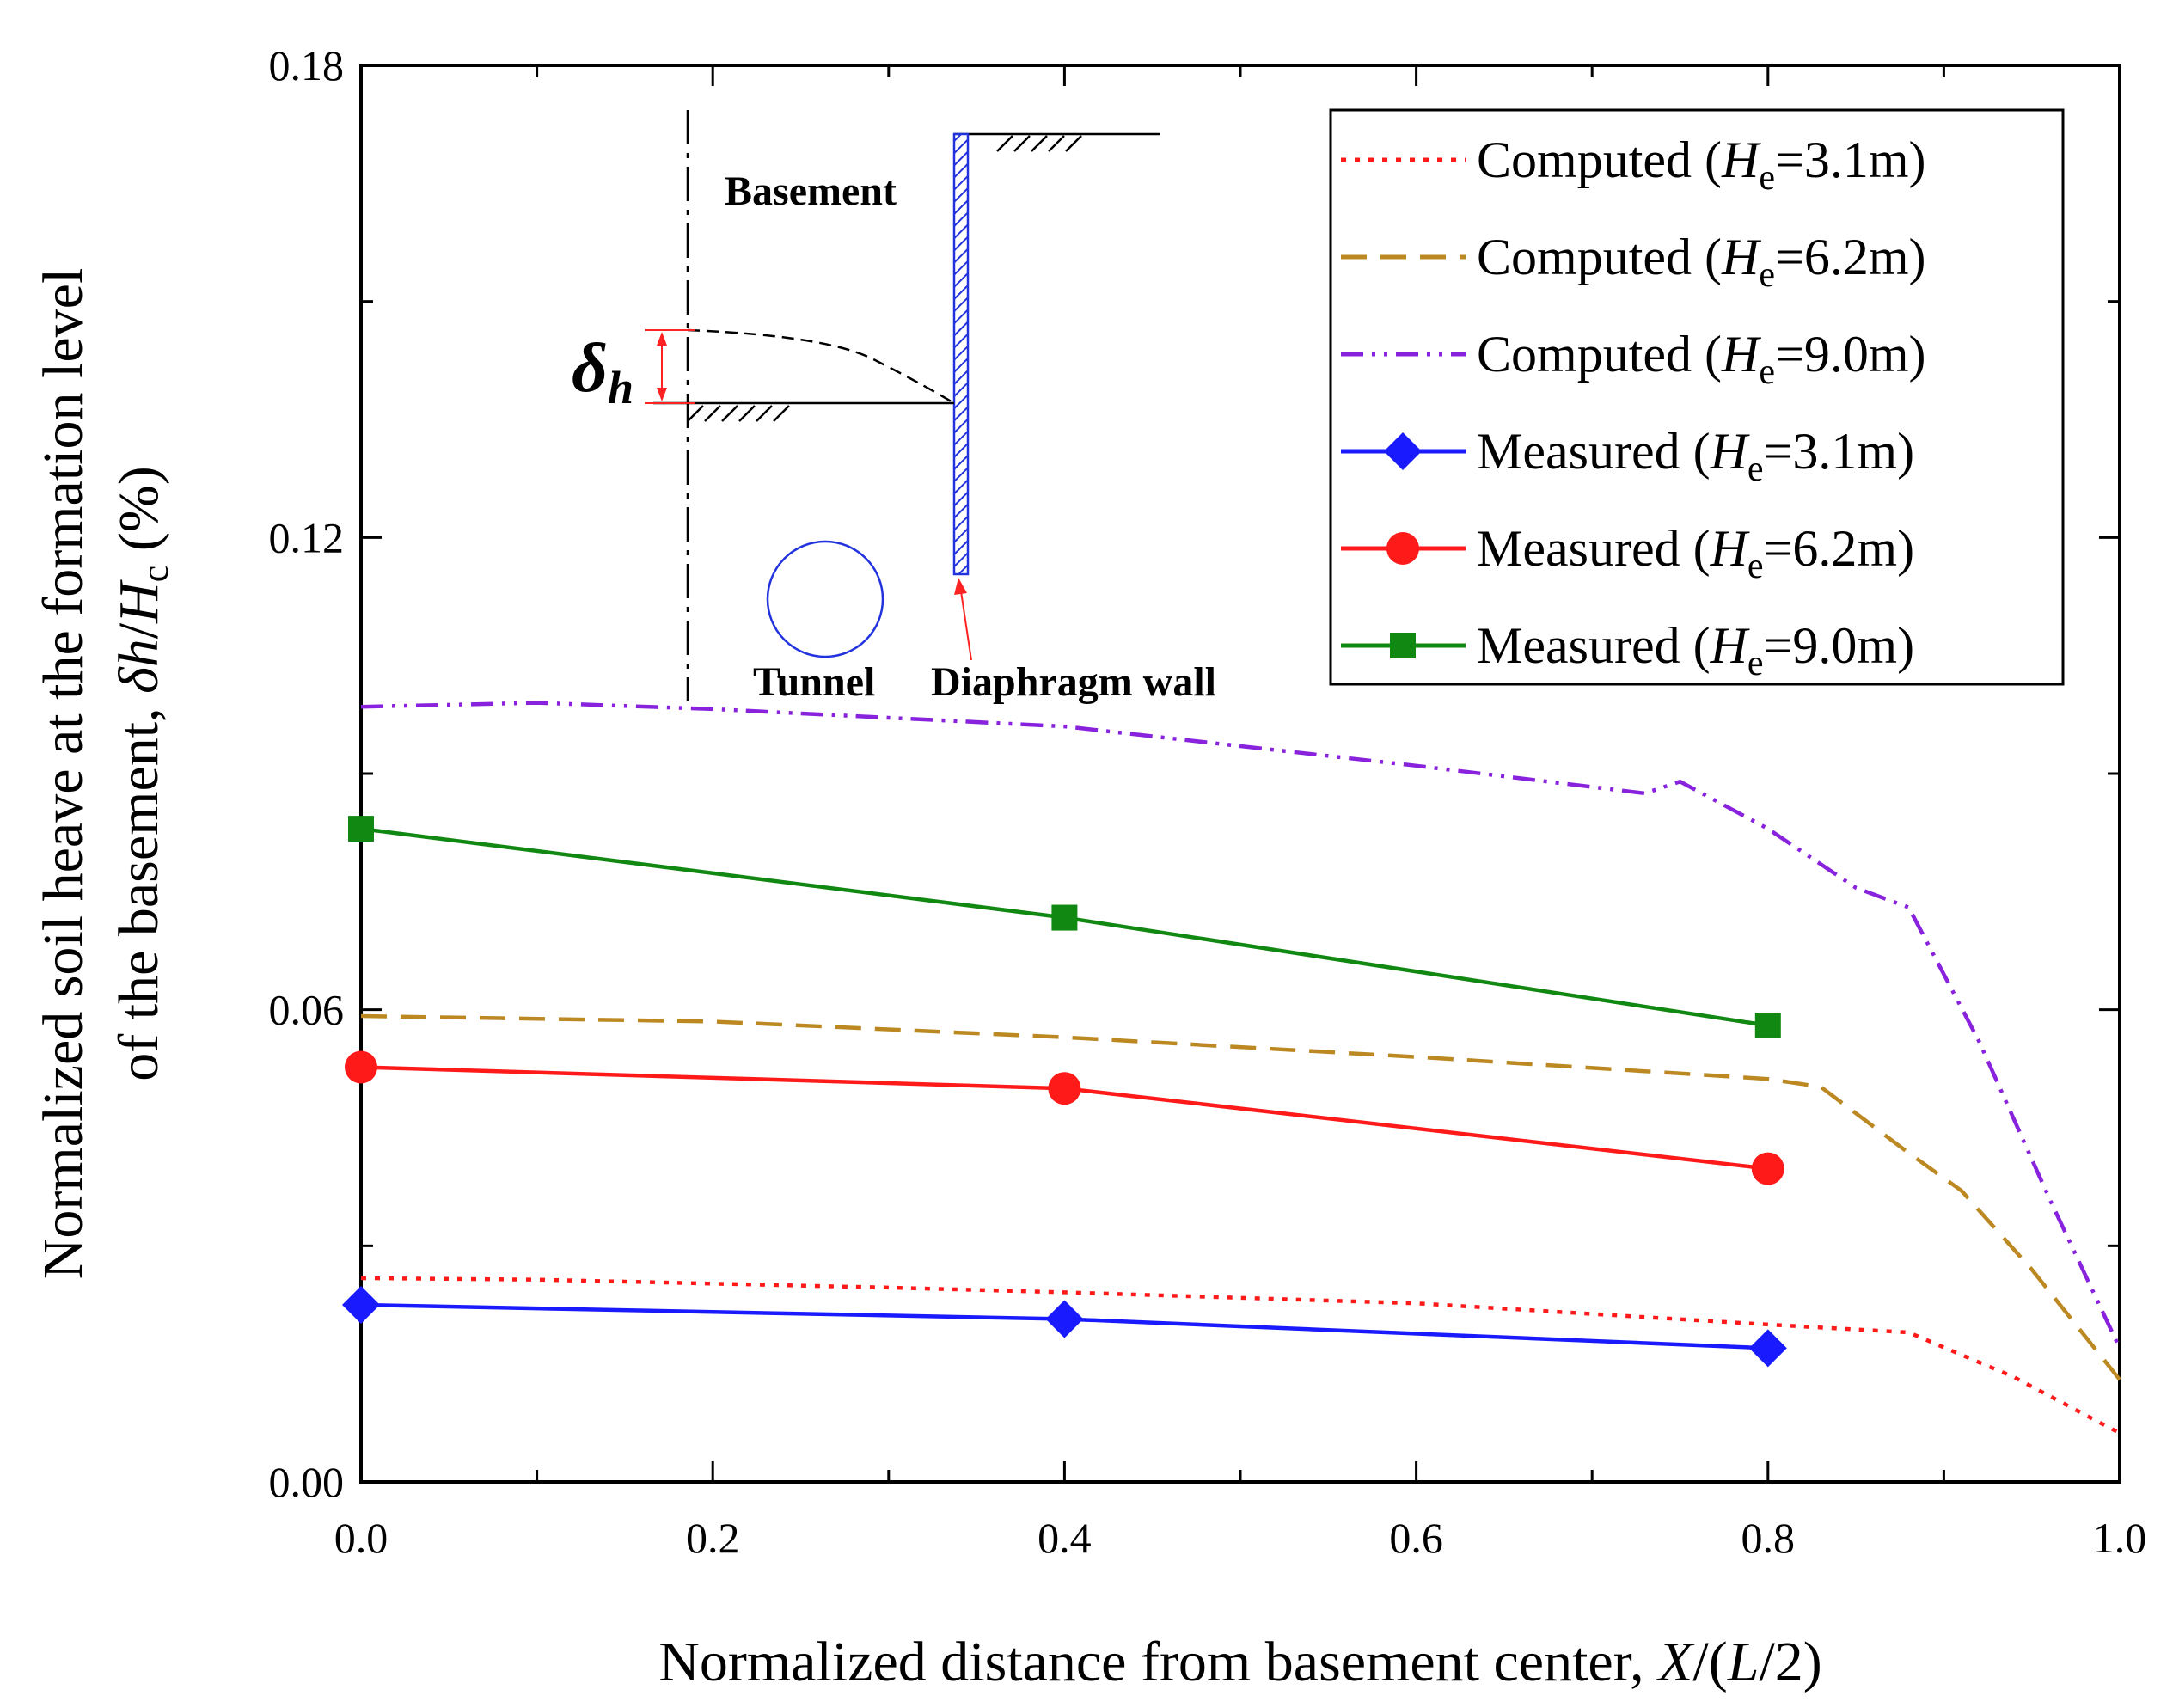 The height and width of the screenshot is (1708, 2179). What do you see at coordinates (821, 366) in the screenshot?
I see `inset-heave-curve` at bounding box center [821, 366].